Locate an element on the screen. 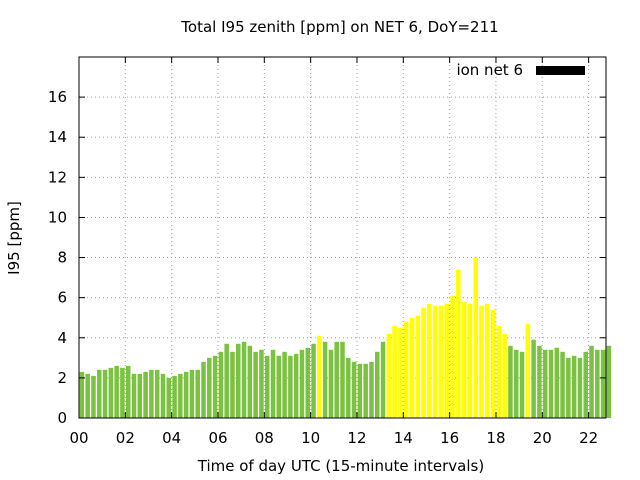  y-tick-label: 8 is located at coordinates (62, 258).